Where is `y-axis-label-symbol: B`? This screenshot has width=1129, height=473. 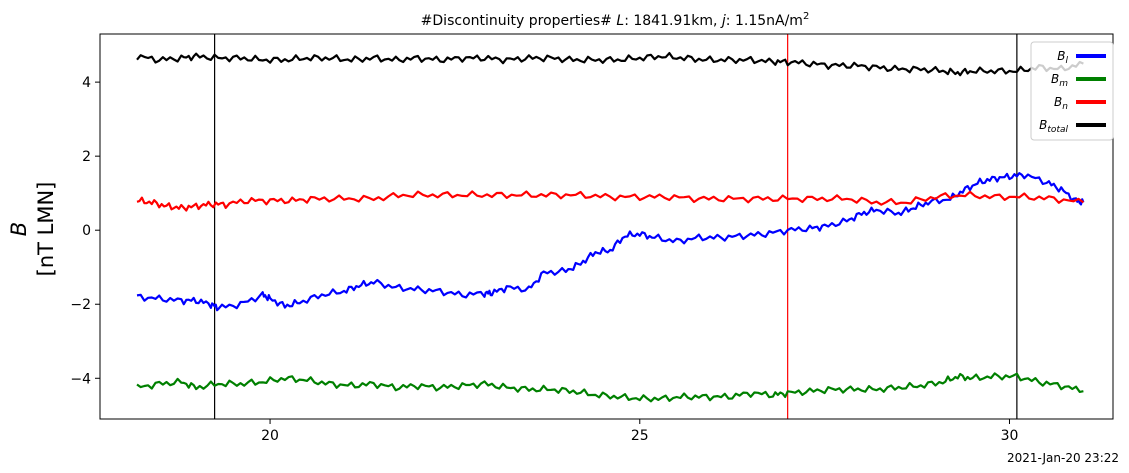 y-axis-label-symbol: B is located at coordinates (19, 229).